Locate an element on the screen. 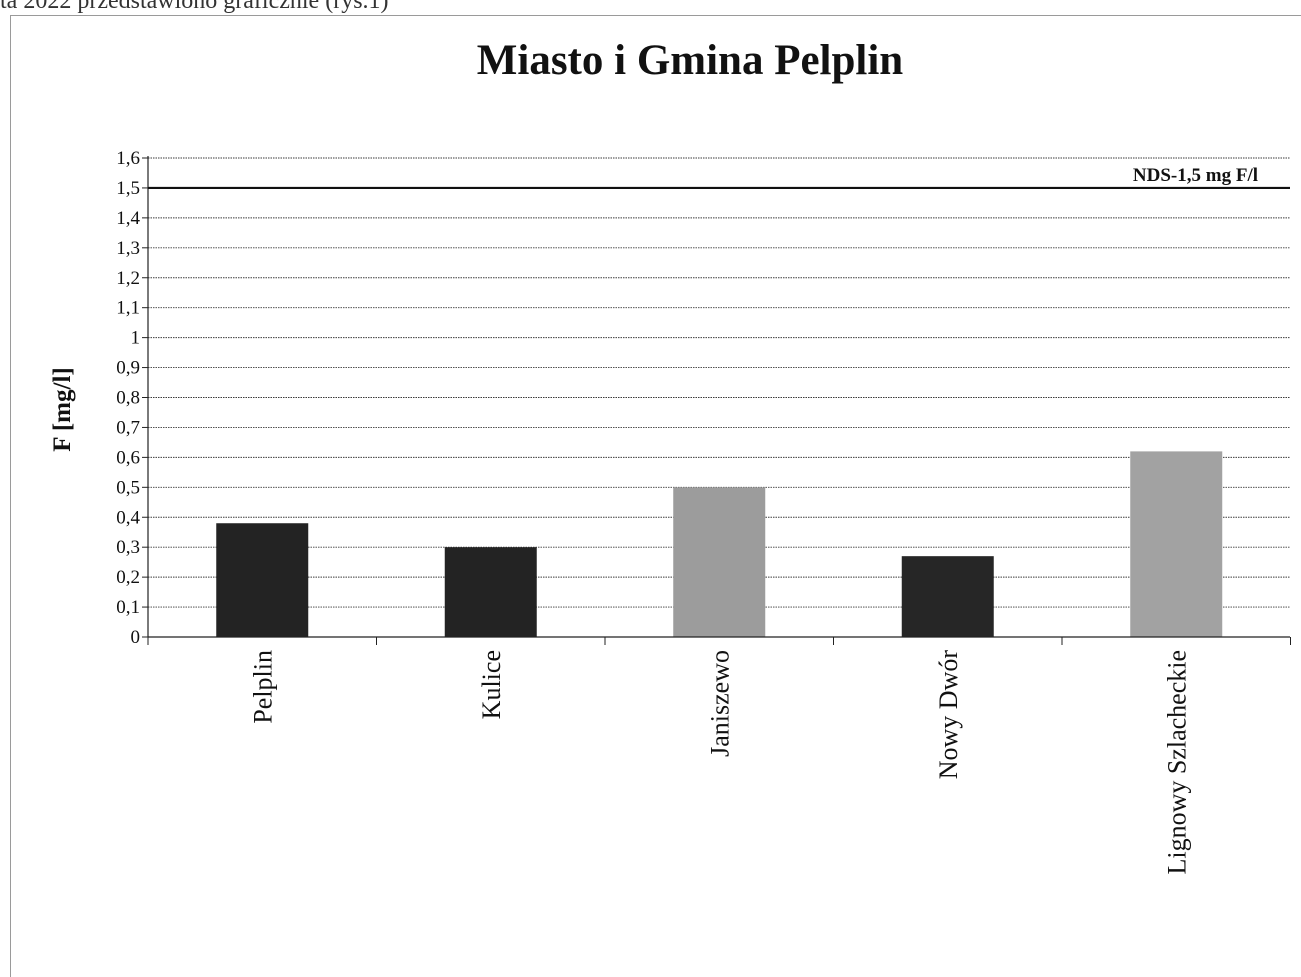  y-axis-label: F [mg/l] is located at coordinates (62, 409).